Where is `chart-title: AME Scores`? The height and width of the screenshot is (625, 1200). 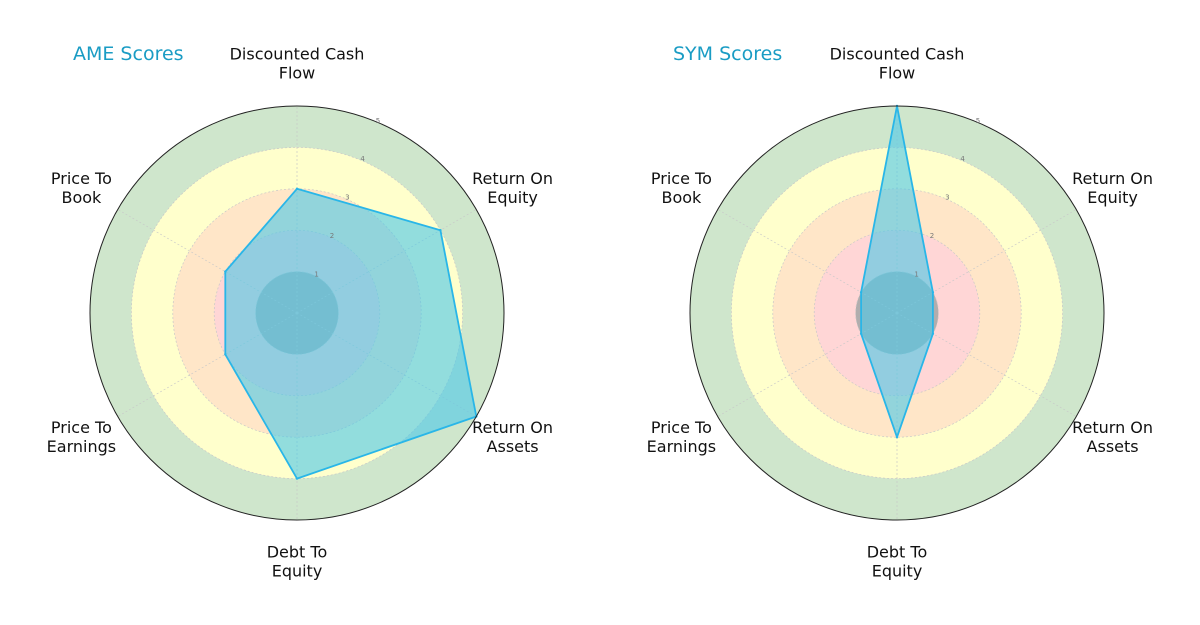
chart-title: AME Scores is located at coordinates (128, 54).